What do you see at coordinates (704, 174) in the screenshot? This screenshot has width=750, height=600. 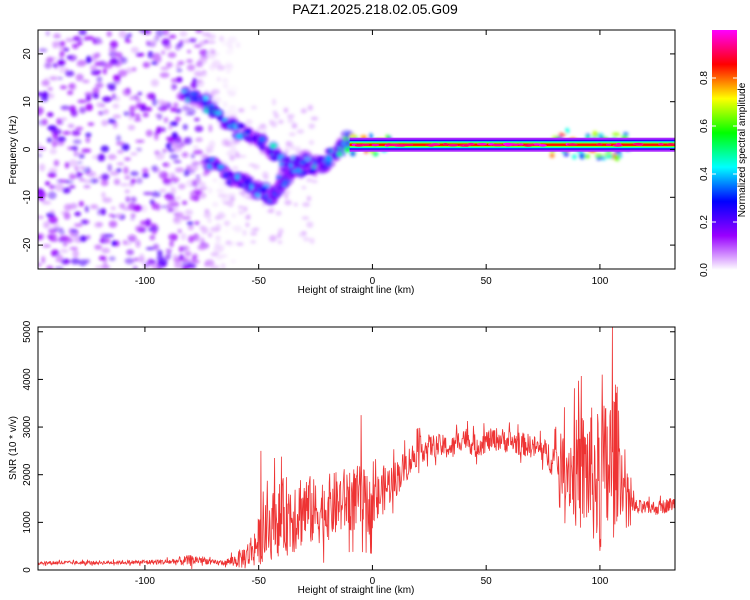 I see `colorbar-tick-label: 0.4` at bounding box center [704, 174].